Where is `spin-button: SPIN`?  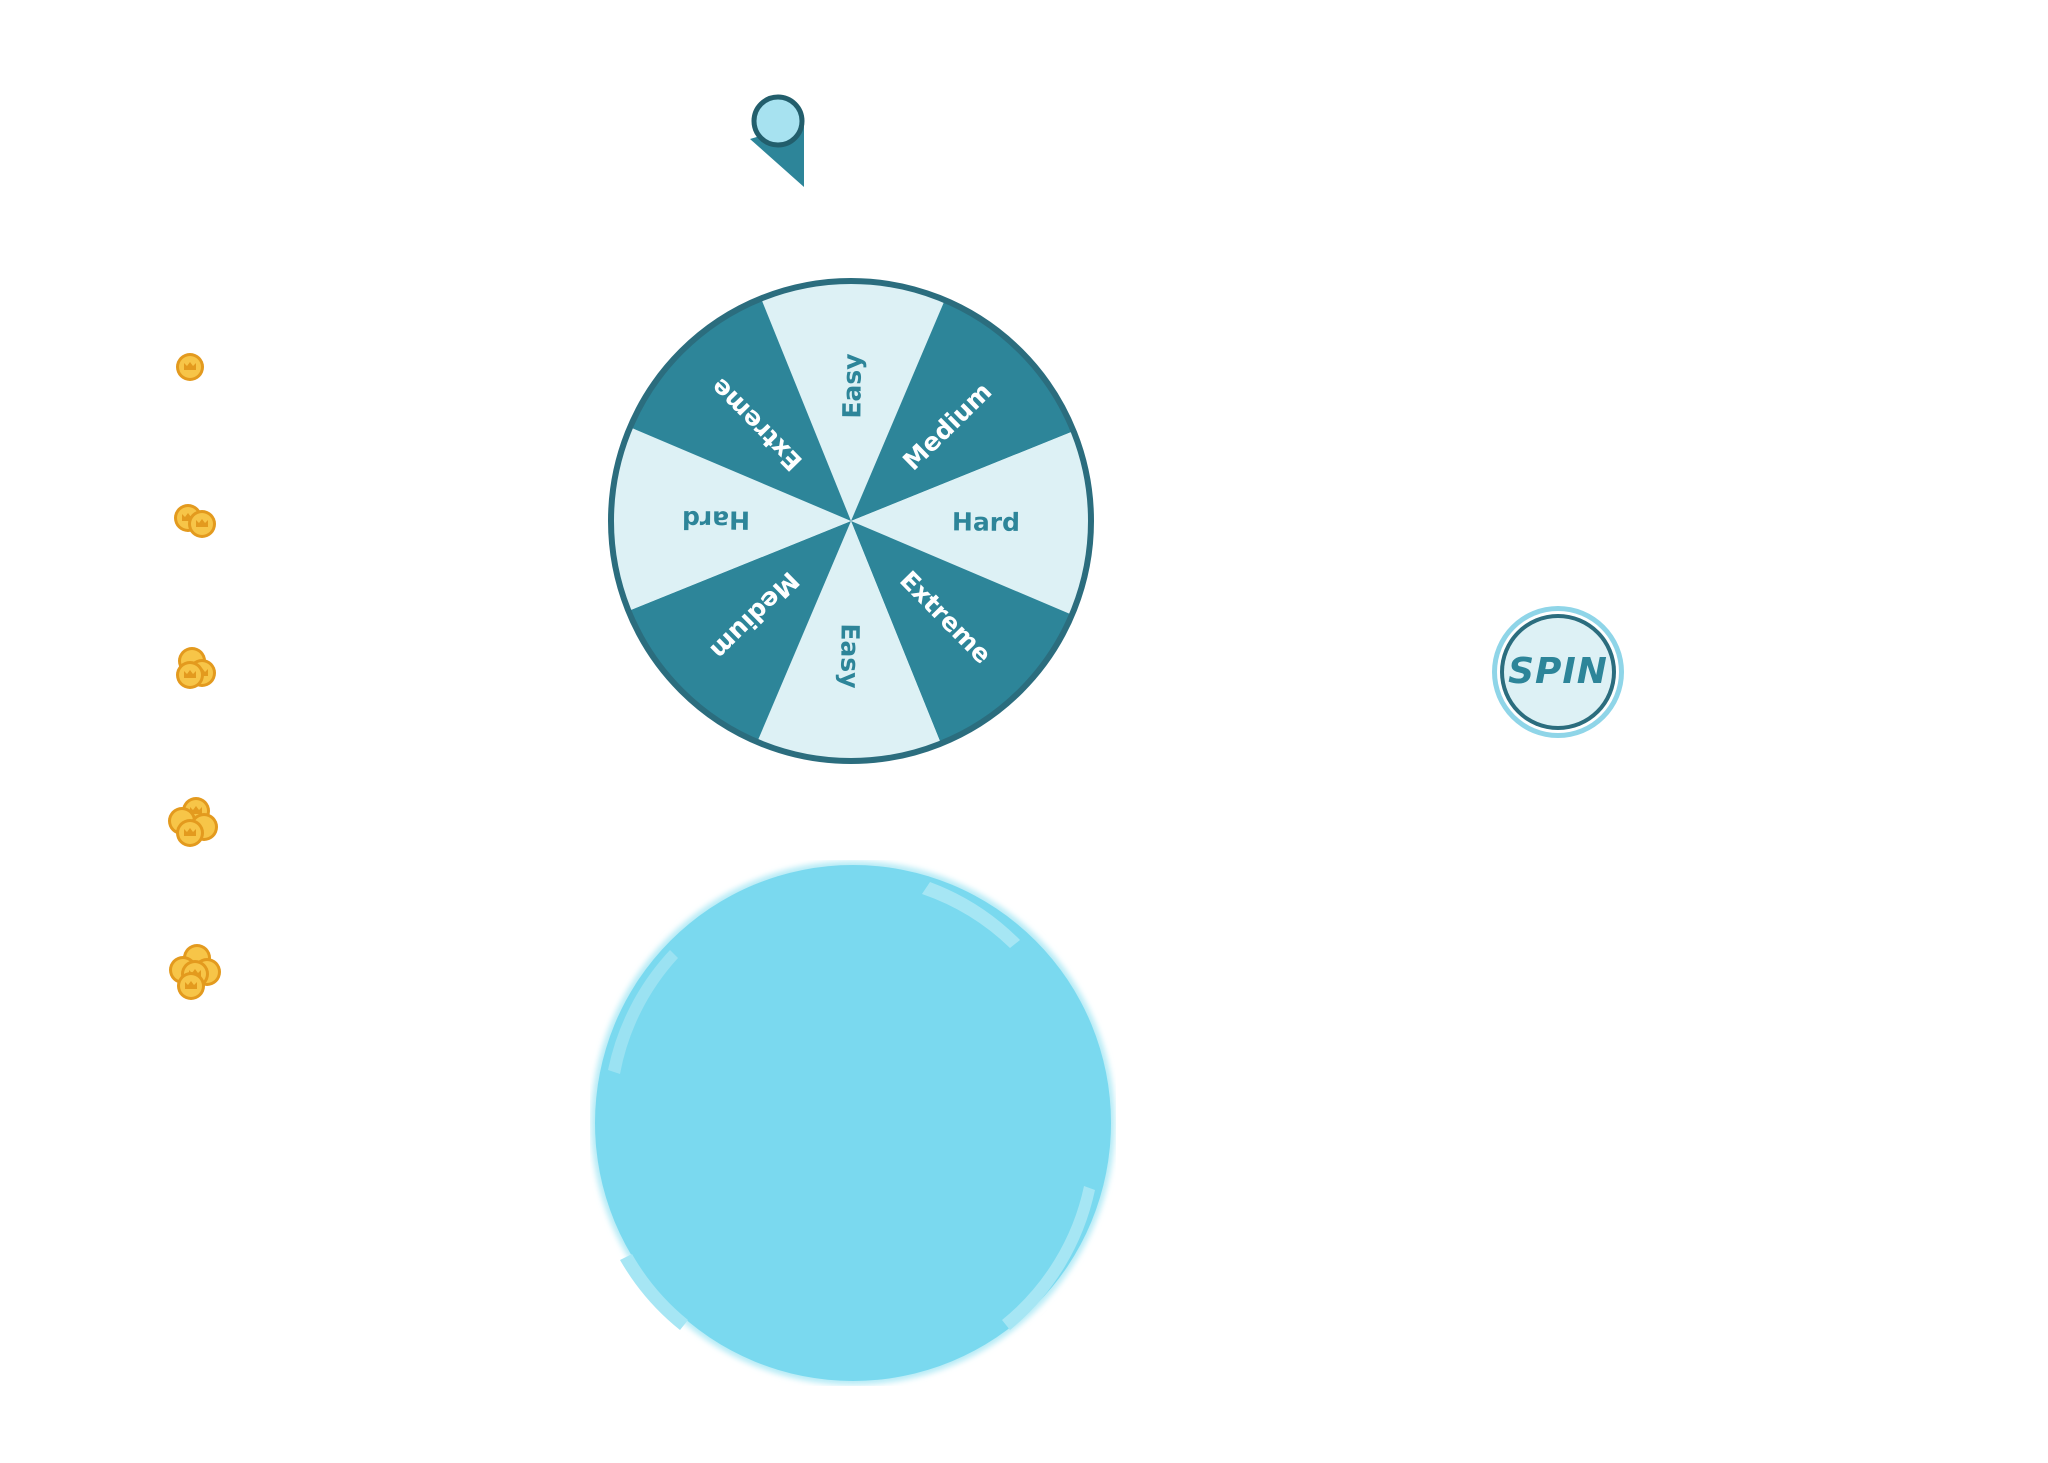 spin-button: SPIN is located at coordinates (1558, 672).